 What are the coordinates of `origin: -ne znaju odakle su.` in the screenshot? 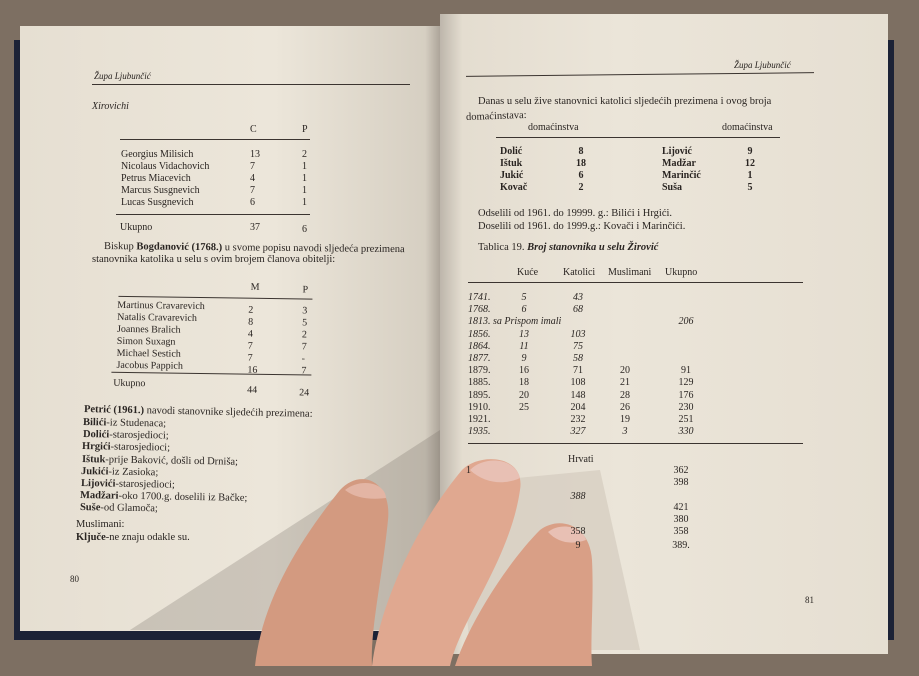 It's located at (147, 537).